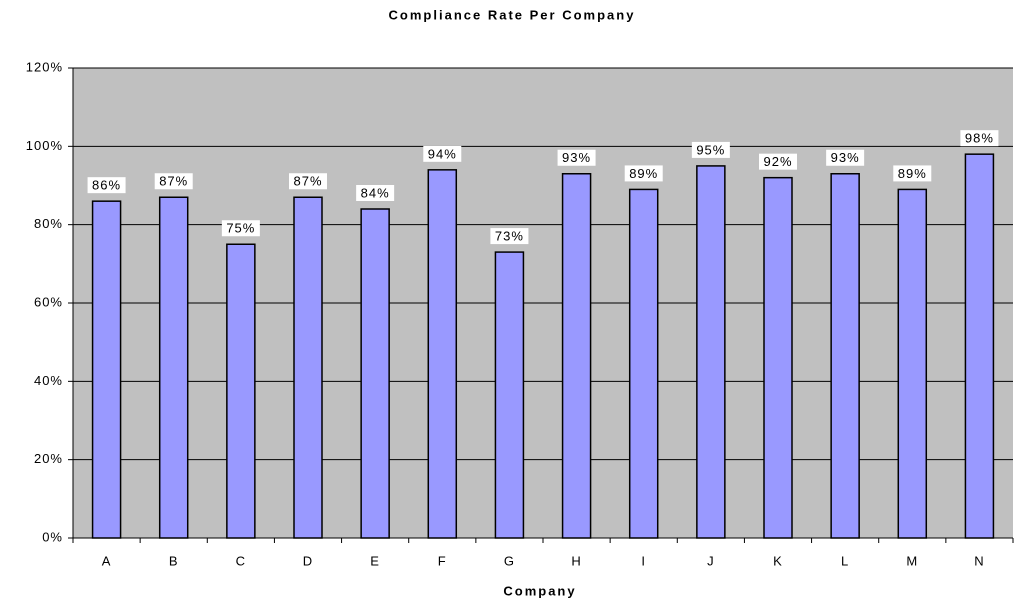 The width and height of the screenshot is (1023, 607). Describe the element at coordinates (845, 560) in the screenshot. I see `x-tick-label: L` at that location.